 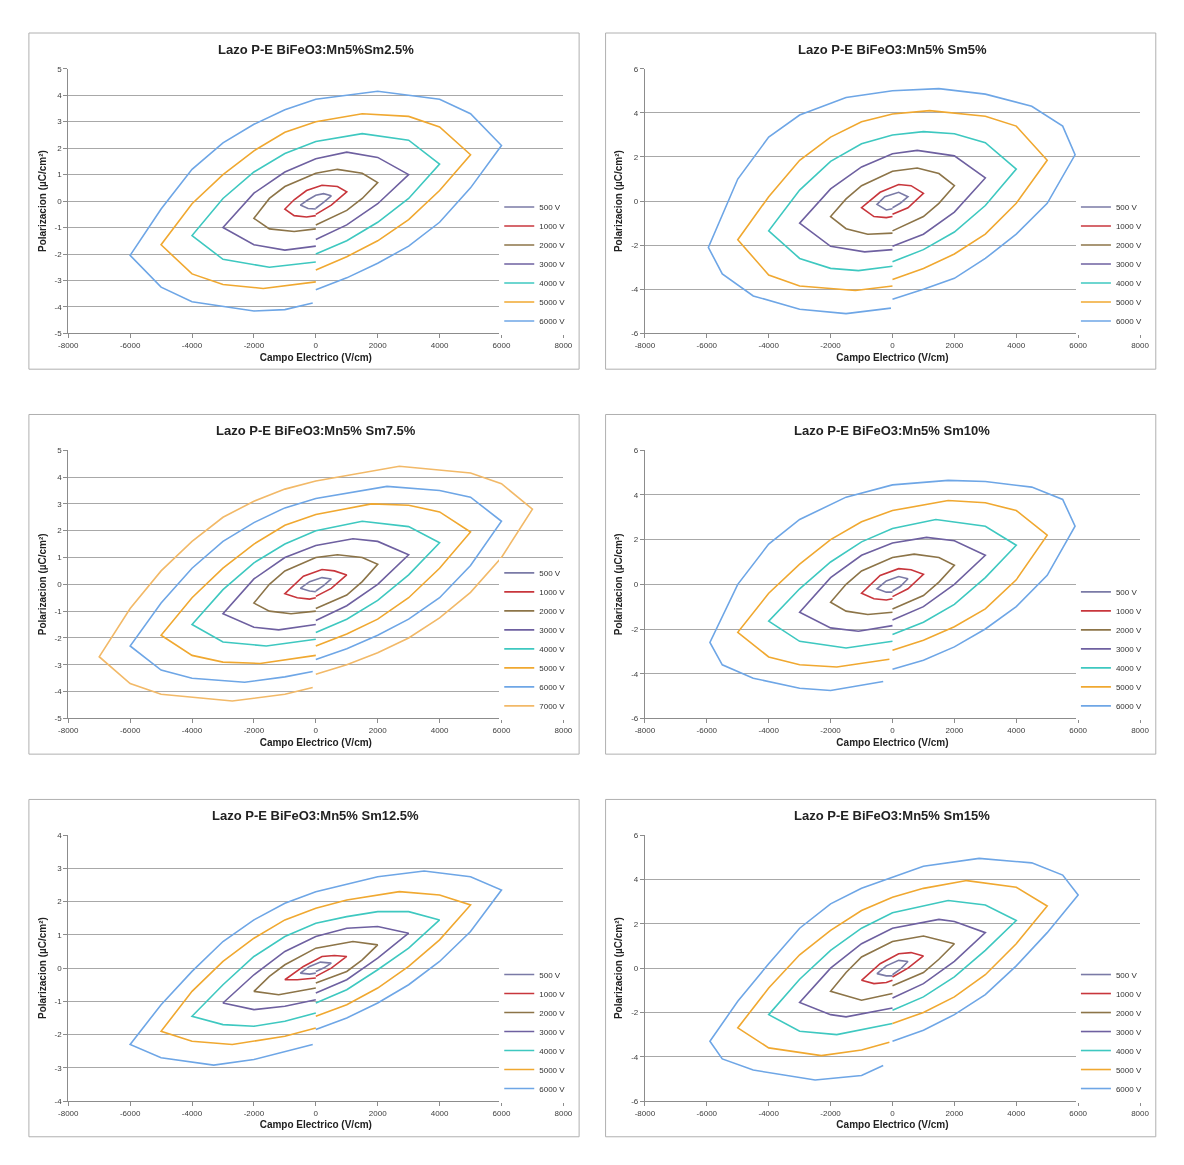 What do you see at coordinates (892, 815) in the screenshot?
I see `chart-title: Lazo P-E BiFeO3:Mn5% Sm15%` at bounding box center [892, 815].